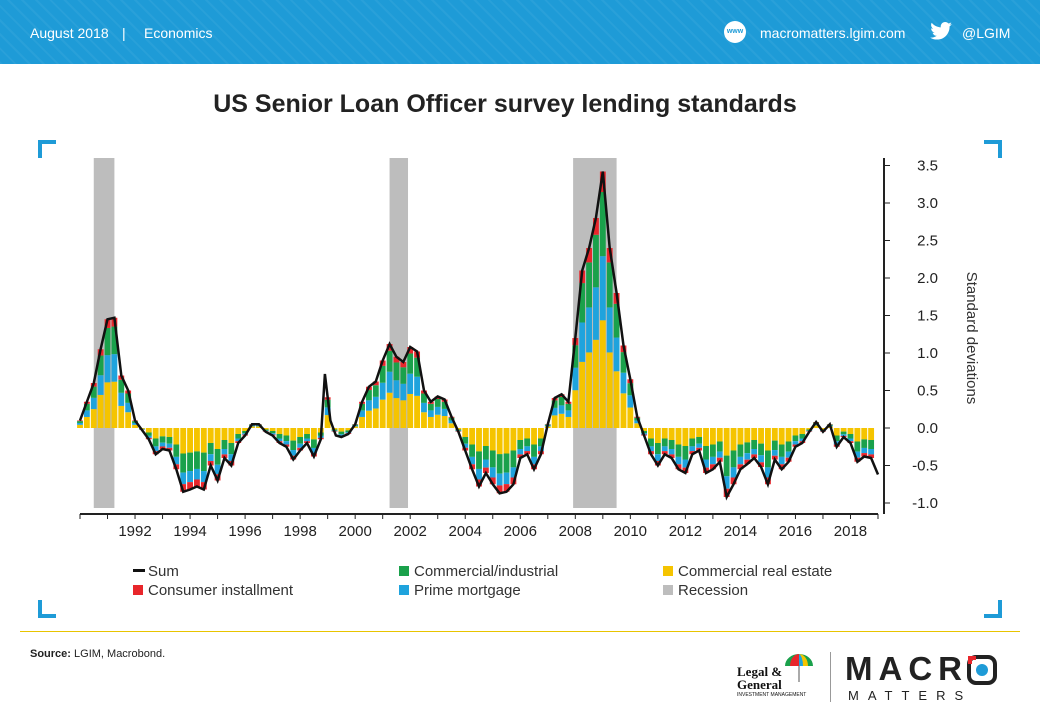 The image size is (1040, 720). I want to click on twitter-icon, so click(941, 31).